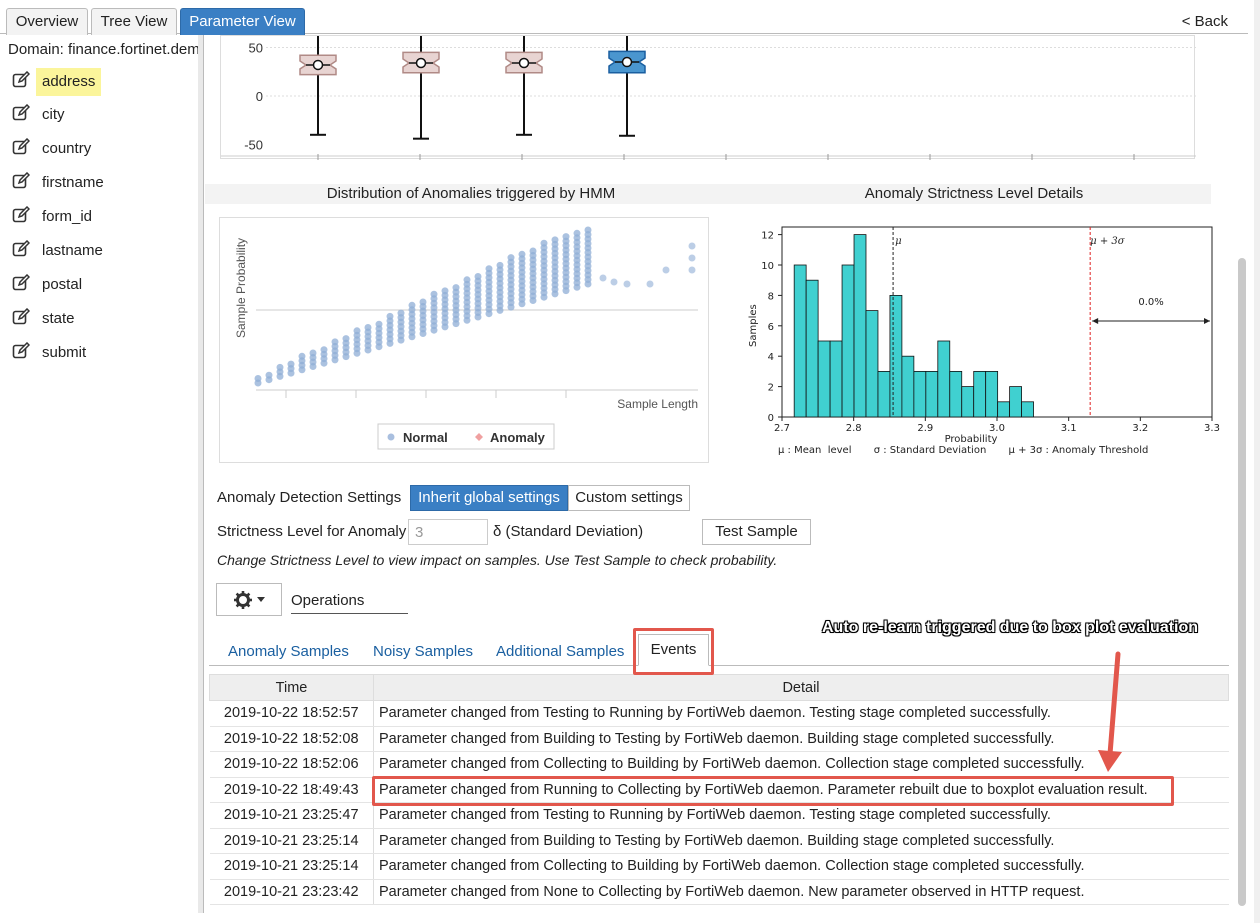 This screenshot has height=923, width=1260. I want to click on inherit-global-settings-button: Inherit global settings, so click(489, 498).